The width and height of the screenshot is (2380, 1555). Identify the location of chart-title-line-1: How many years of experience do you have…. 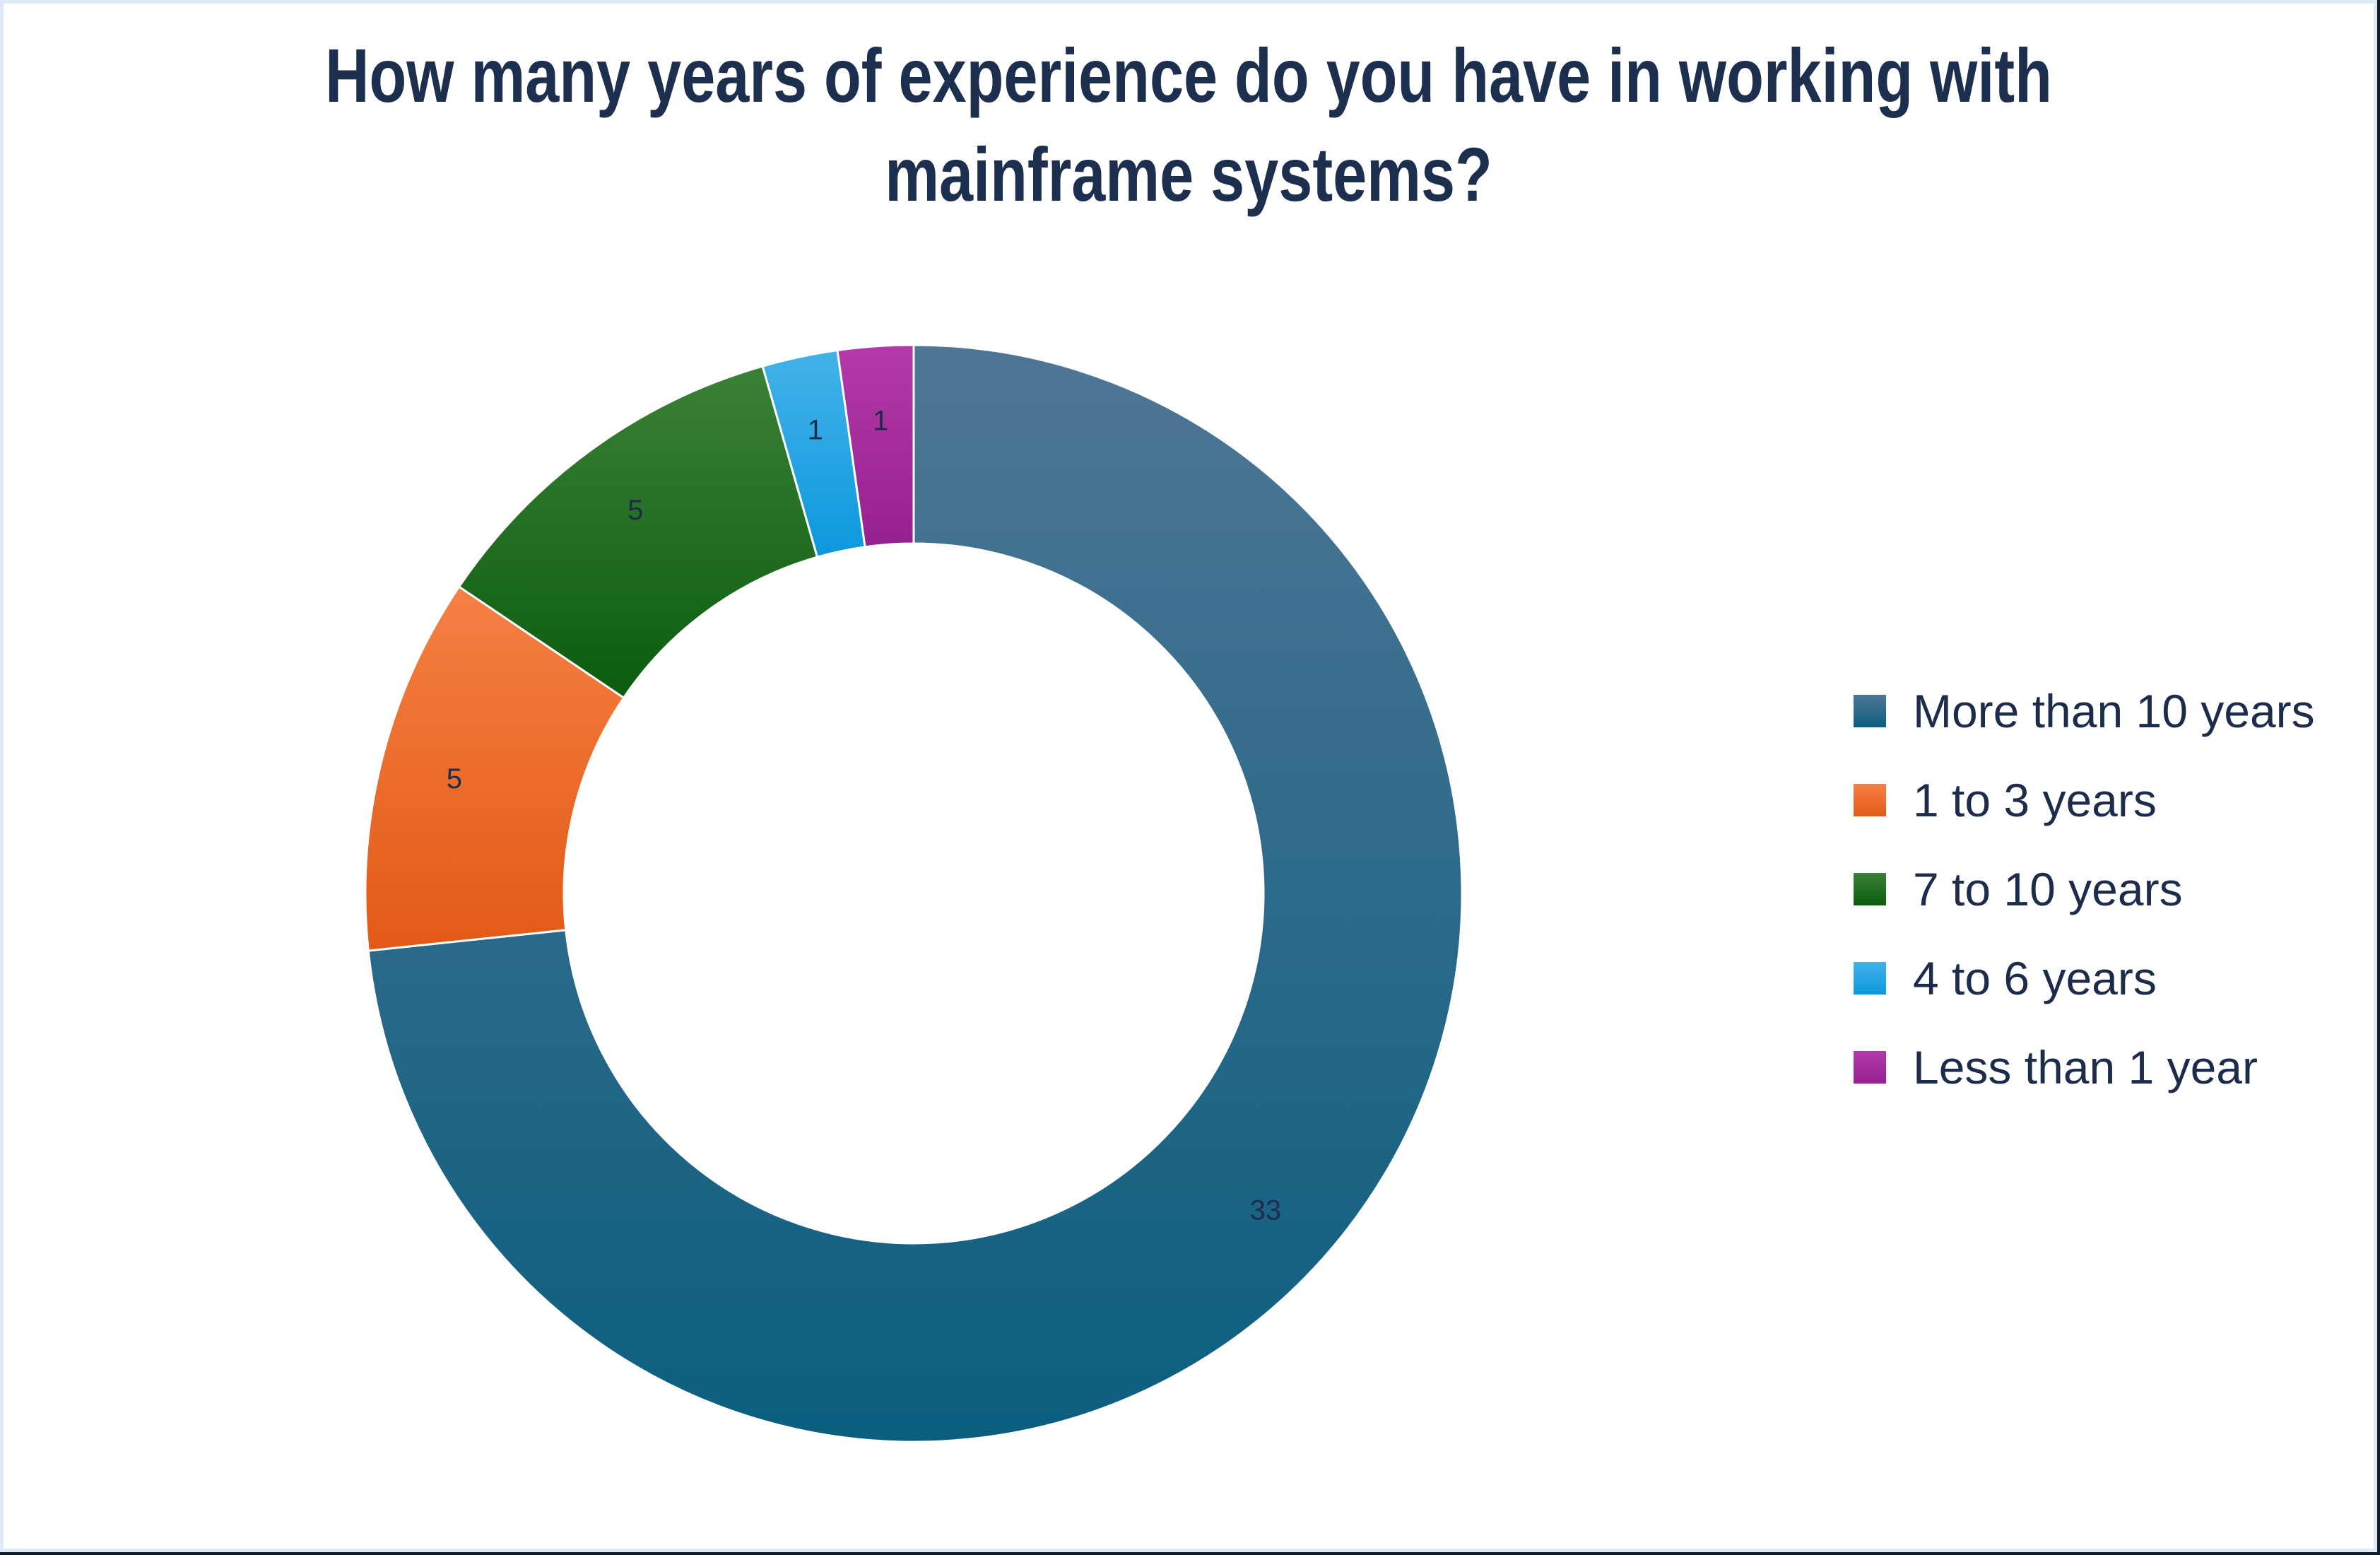
(1188, 75).